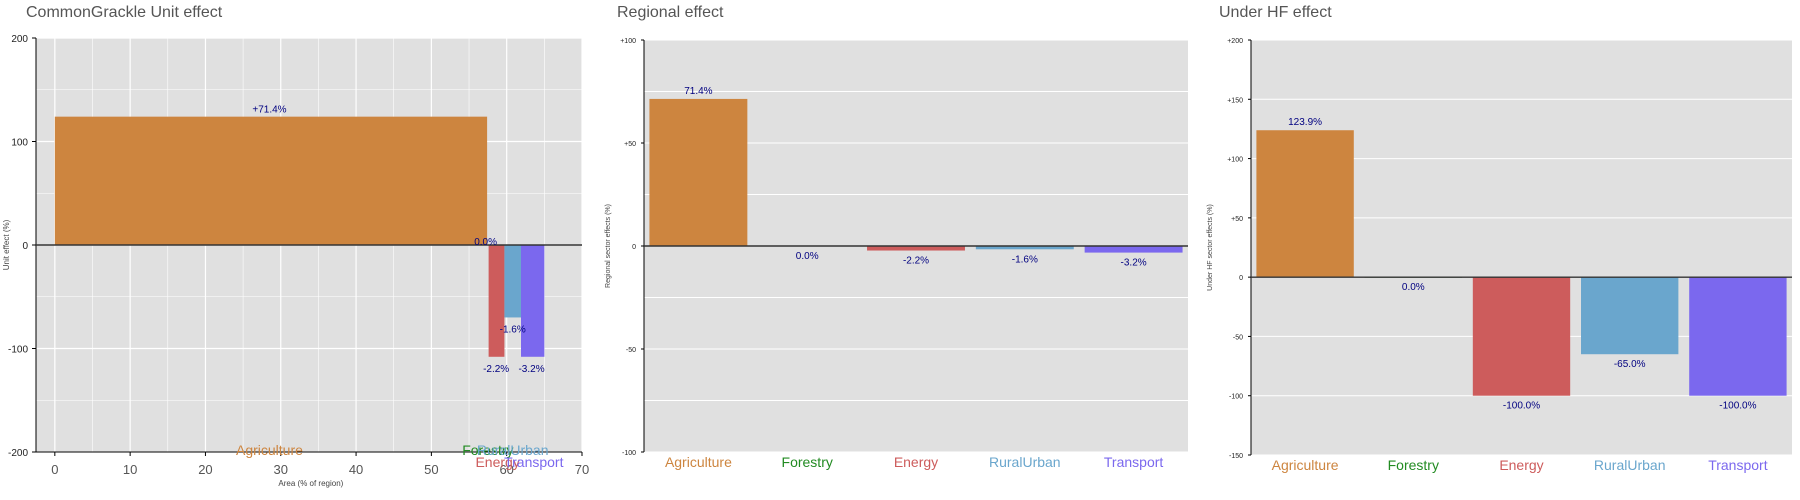  I want to click on y-axis-title: Regional sector effects (%), so click(608, 246).